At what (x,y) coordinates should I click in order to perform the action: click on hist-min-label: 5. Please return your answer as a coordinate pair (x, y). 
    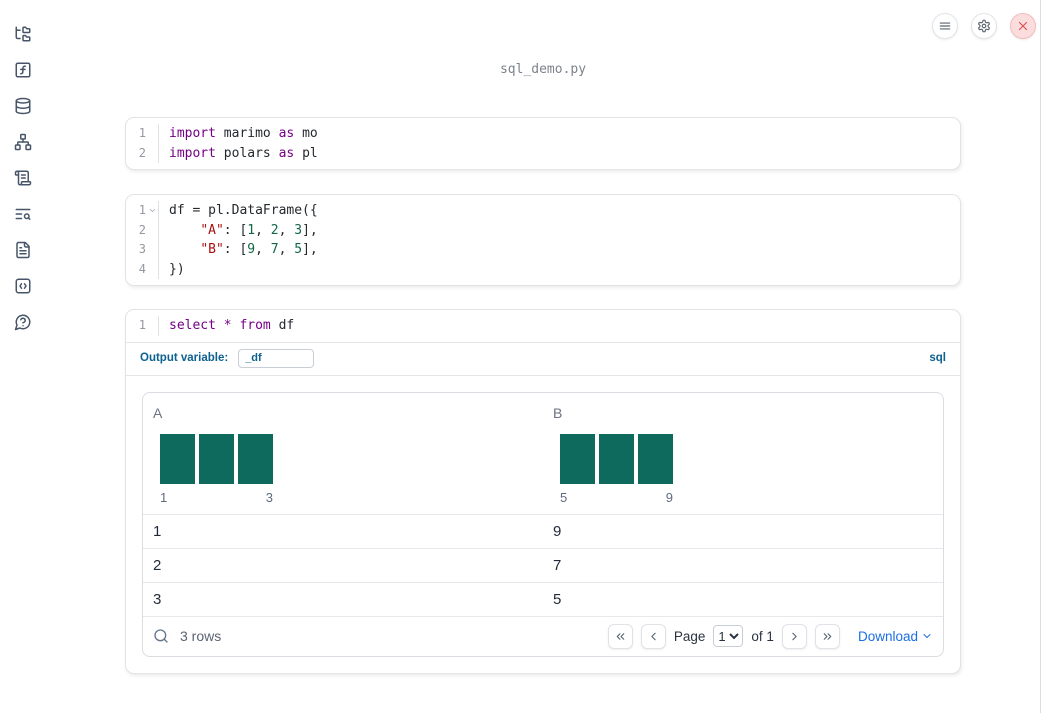
    Looking at the image, I should click on (564, 497).